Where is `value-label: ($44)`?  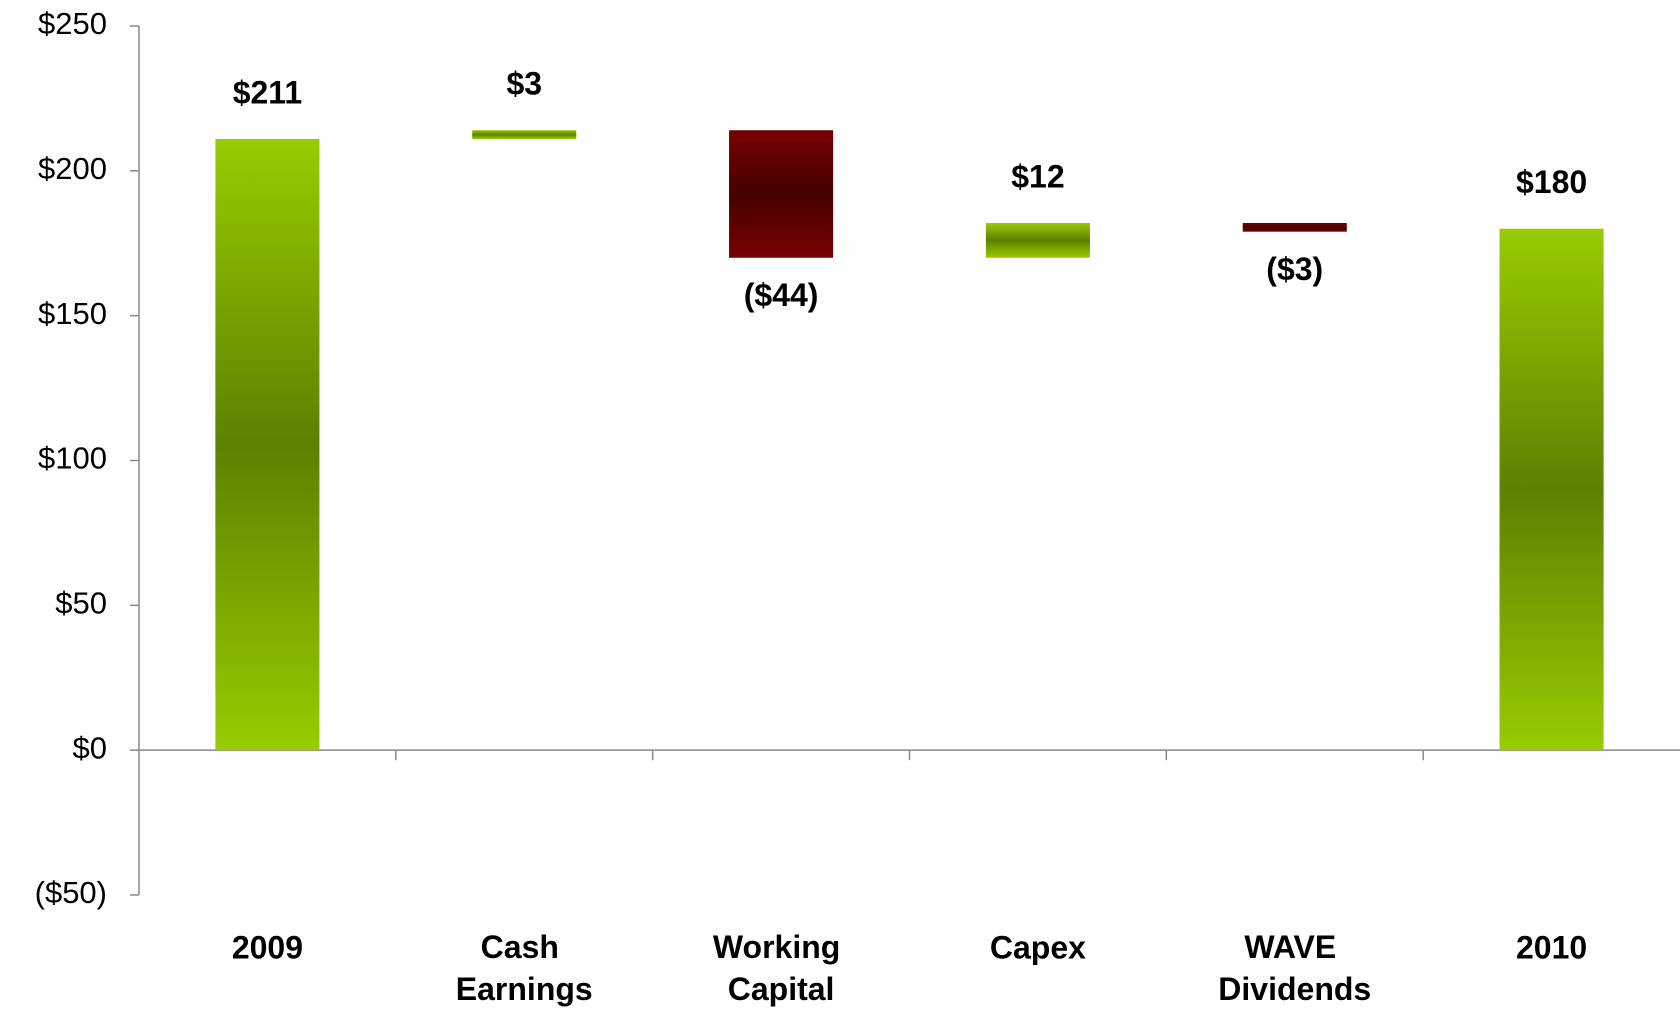 value-label: ($44) is located at coordinates (781, 295).